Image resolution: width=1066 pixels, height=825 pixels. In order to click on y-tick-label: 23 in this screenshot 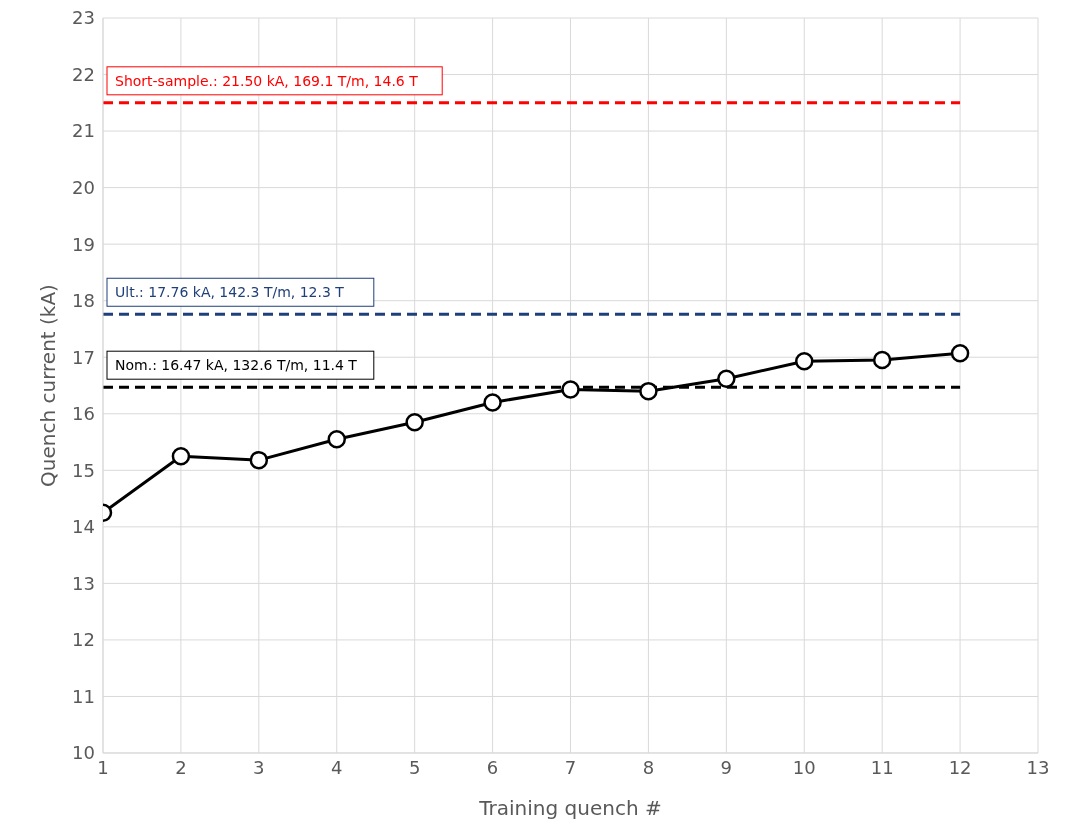, I will do `click(83, 18)`.